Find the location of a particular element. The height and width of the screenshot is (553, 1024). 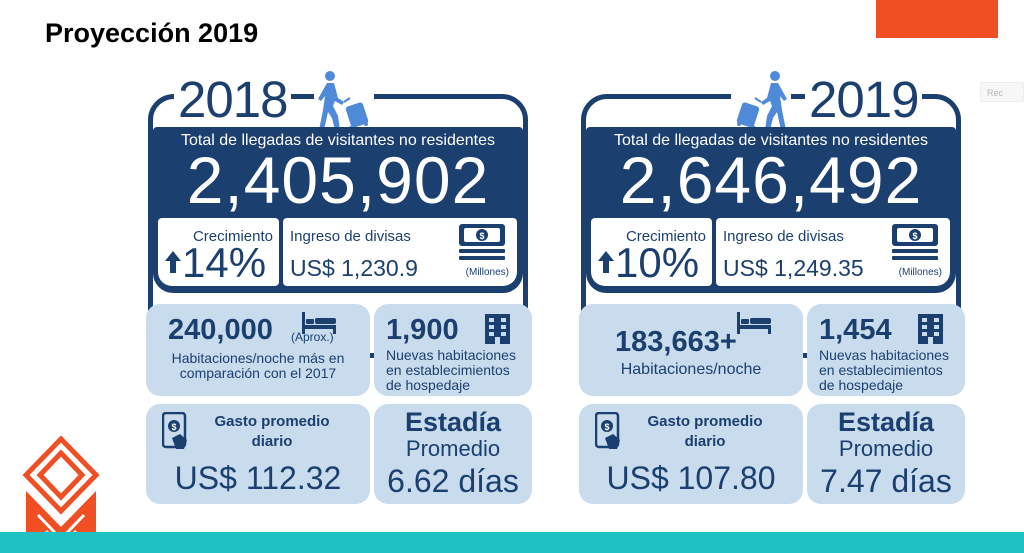

record-button: Rec is located at coordinates (1002, 92).